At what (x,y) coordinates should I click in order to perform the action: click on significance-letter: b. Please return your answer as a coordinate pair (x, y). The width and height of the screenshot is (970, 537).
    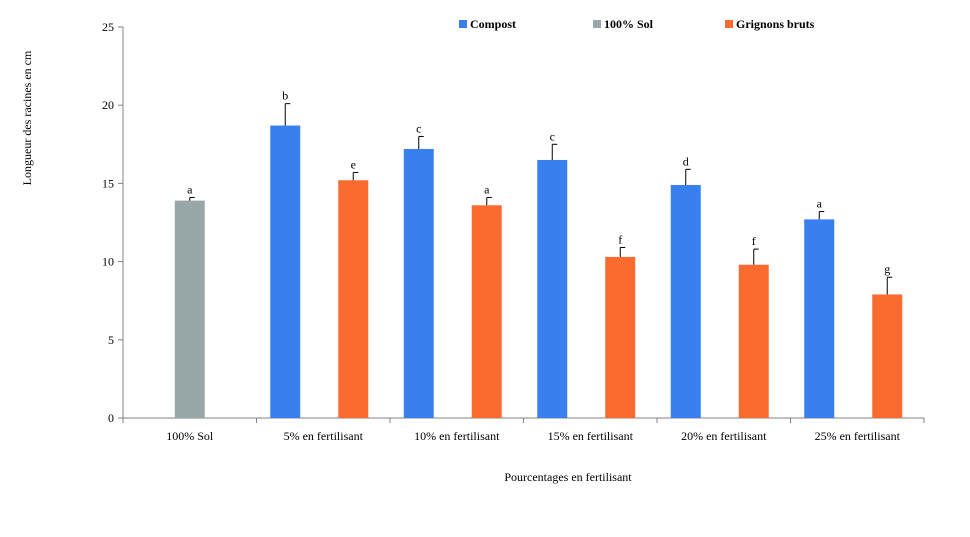
    Looking at the image, I should click on (285, 96).